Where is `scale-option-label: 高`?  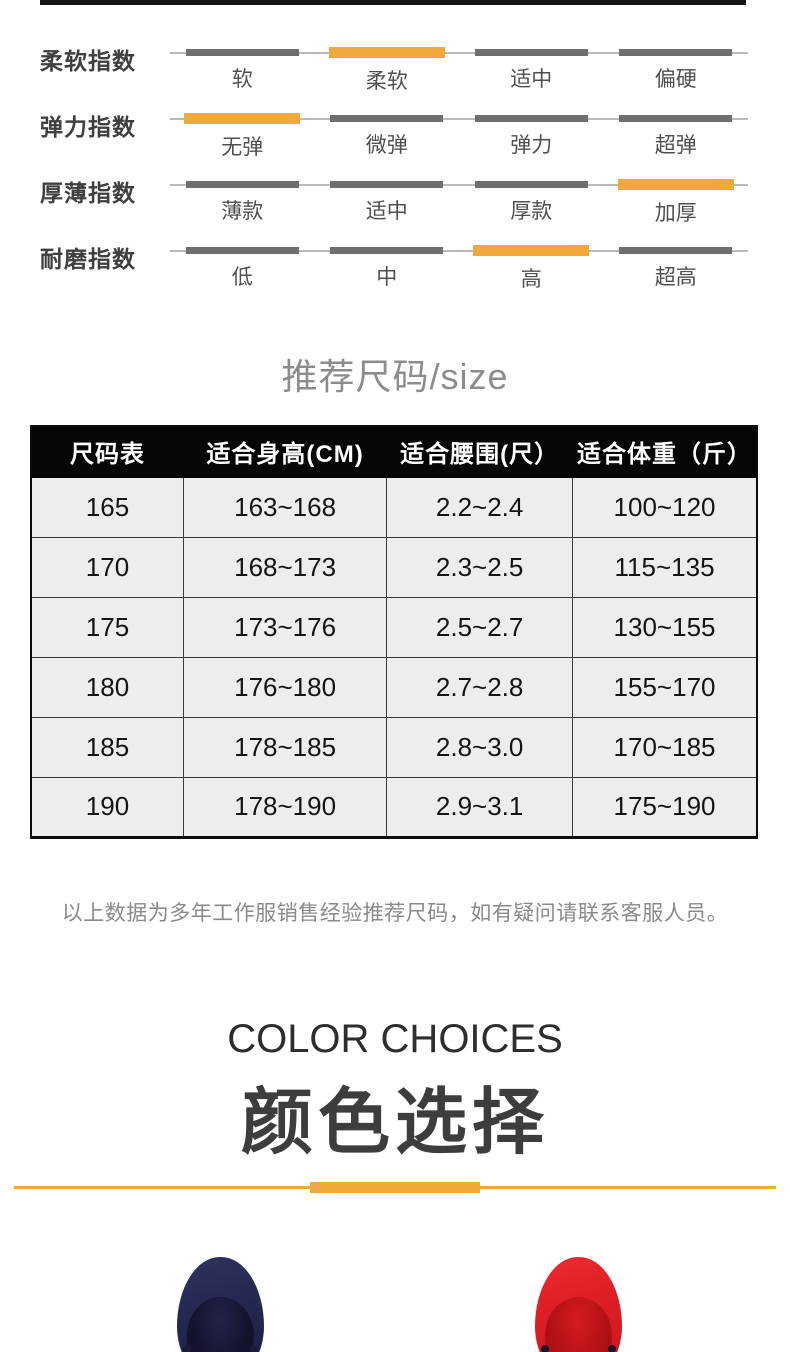
scale-option-label: 高 is located at coordinates (531, 279).